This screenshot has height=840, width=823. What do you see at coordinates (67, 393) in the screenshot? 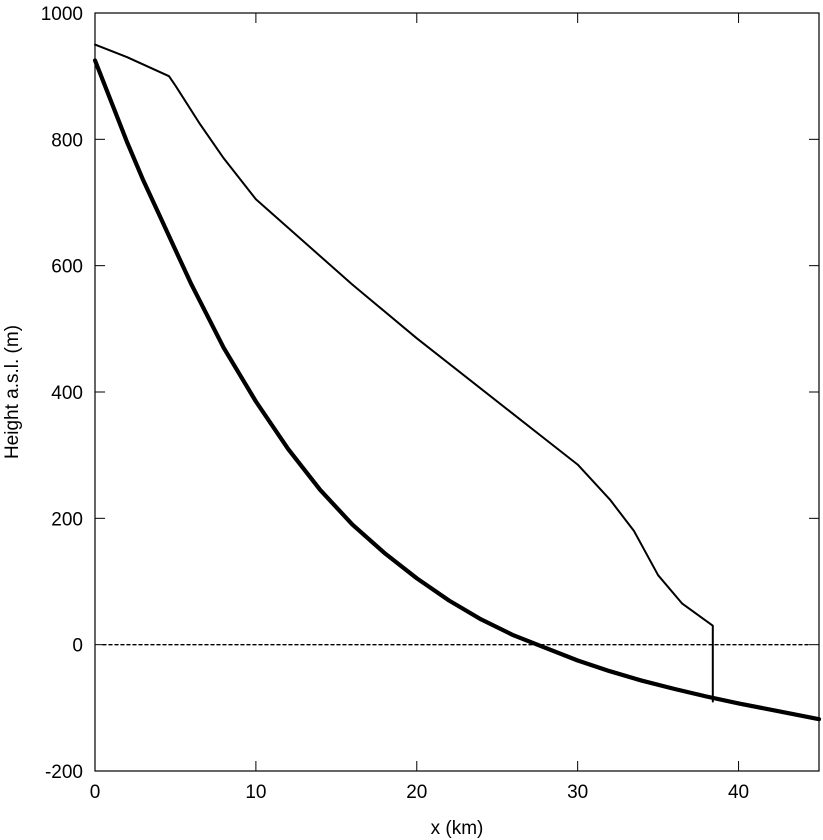
I see `y-tick-label: 400` at bounding box center [67, 393].